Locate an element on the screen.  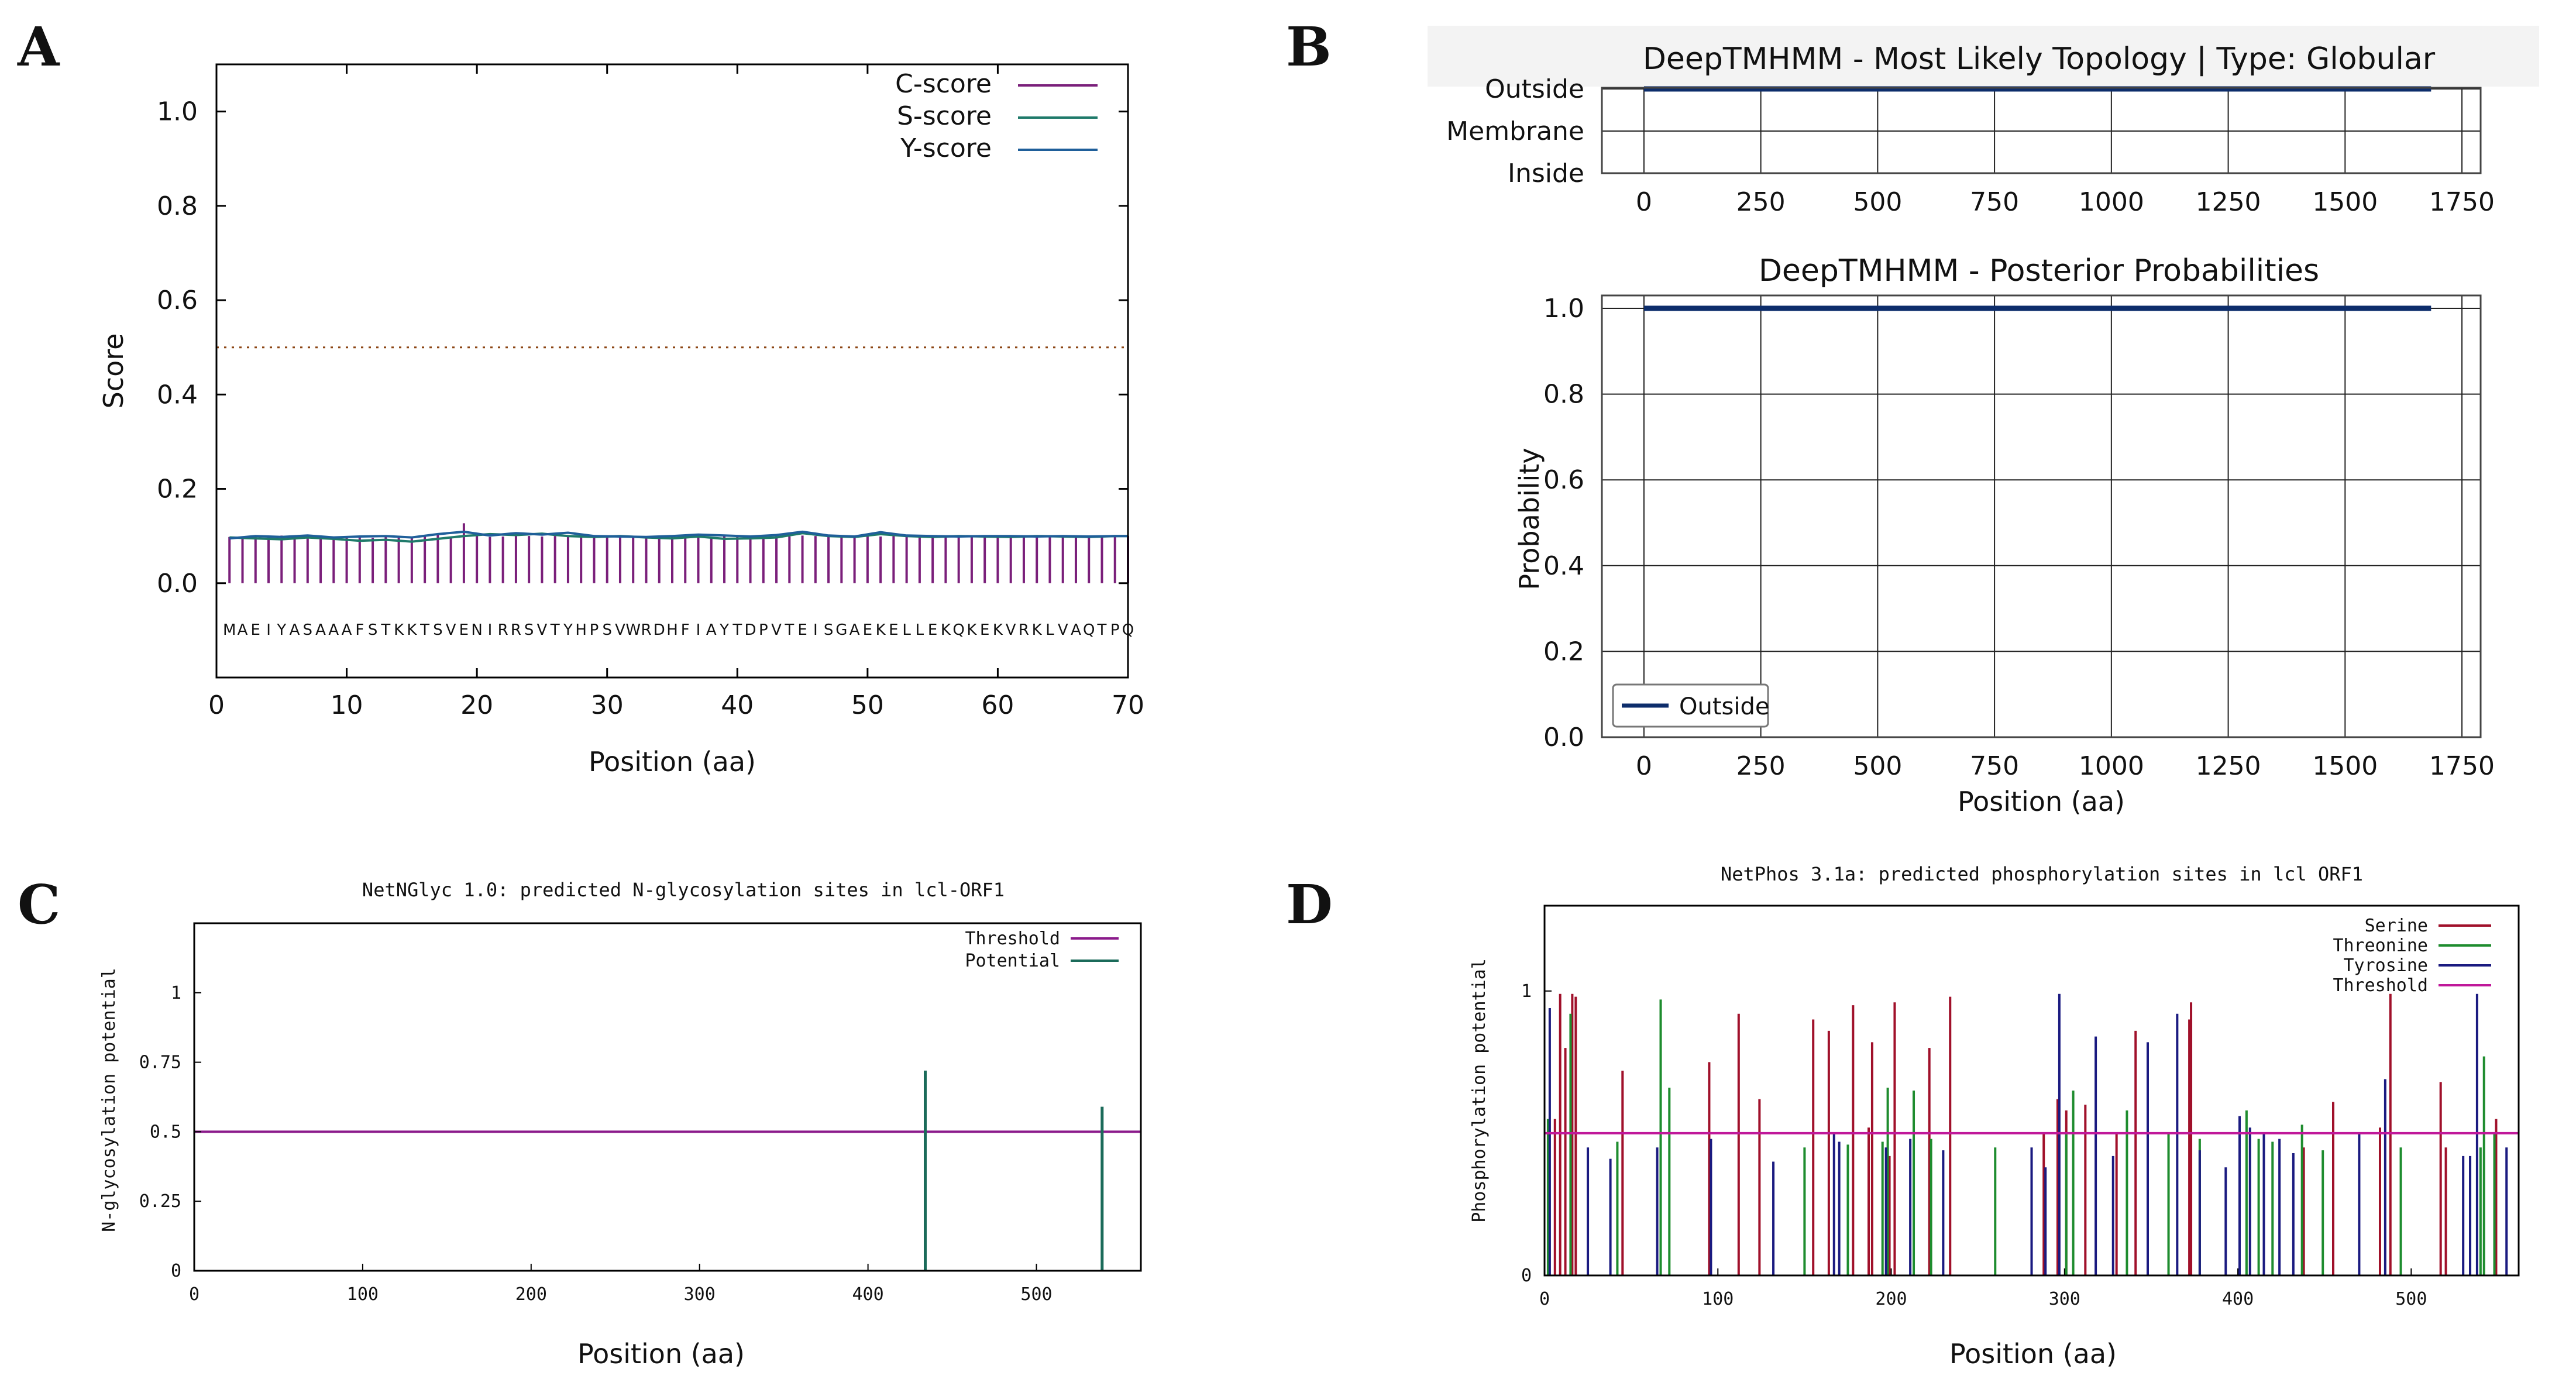
C-xtick-label: 100 is located at coordinates (363, 1294).